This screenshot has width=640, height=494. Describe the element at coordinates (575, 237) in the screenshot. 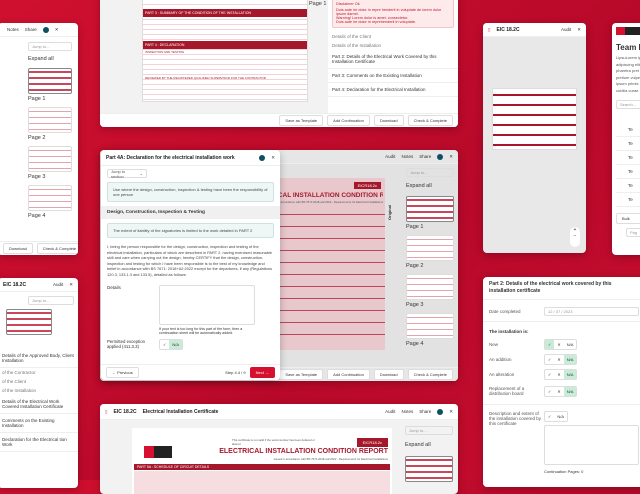

I see `zoom-controls: + −` at that location.